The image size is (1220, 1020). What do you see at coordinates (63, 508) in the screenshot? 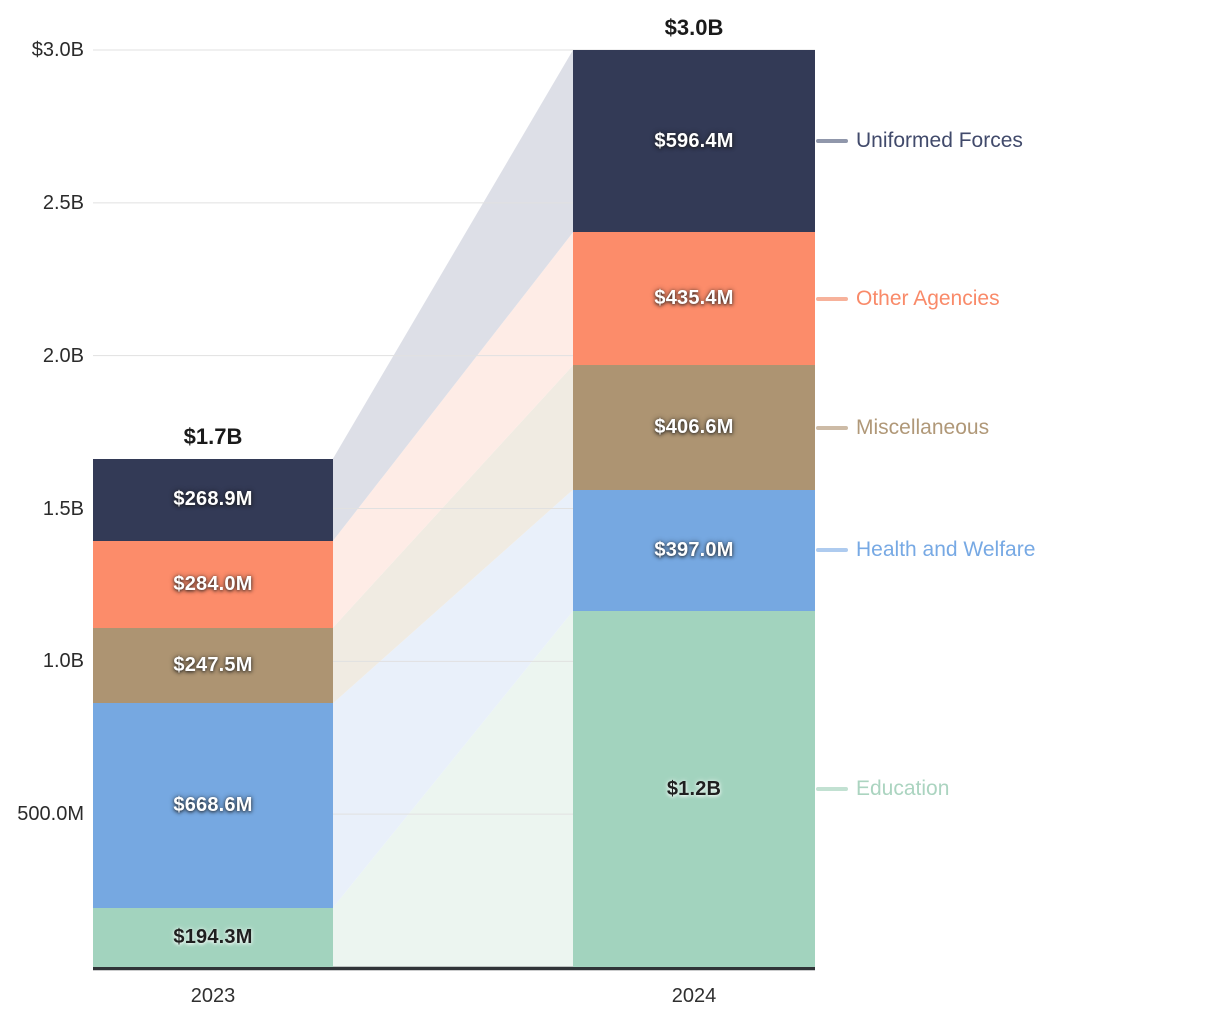
I see `y-tick-label: 1.5B` at bounding box center [63, 508].